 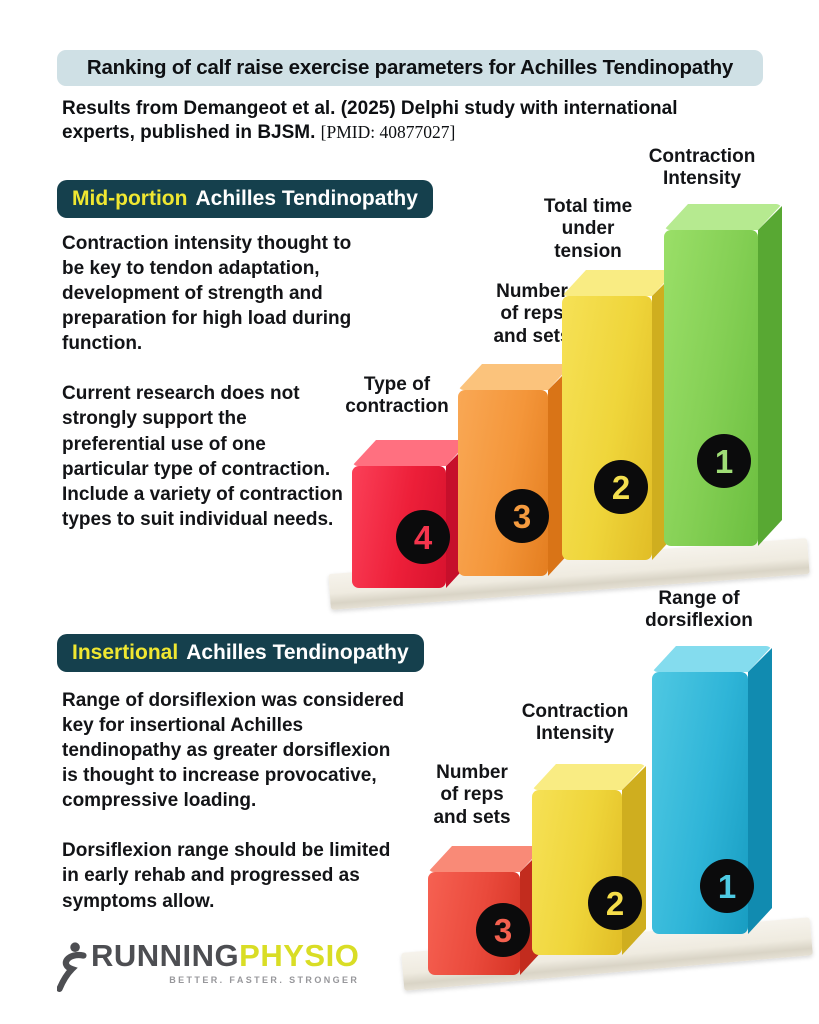 What do you see at coordinates (699, 610) in the screenshot?
I see `bar-label-range-of-dorsiflexion: Range of dorsiflexion` at bounding box center [699, 610].